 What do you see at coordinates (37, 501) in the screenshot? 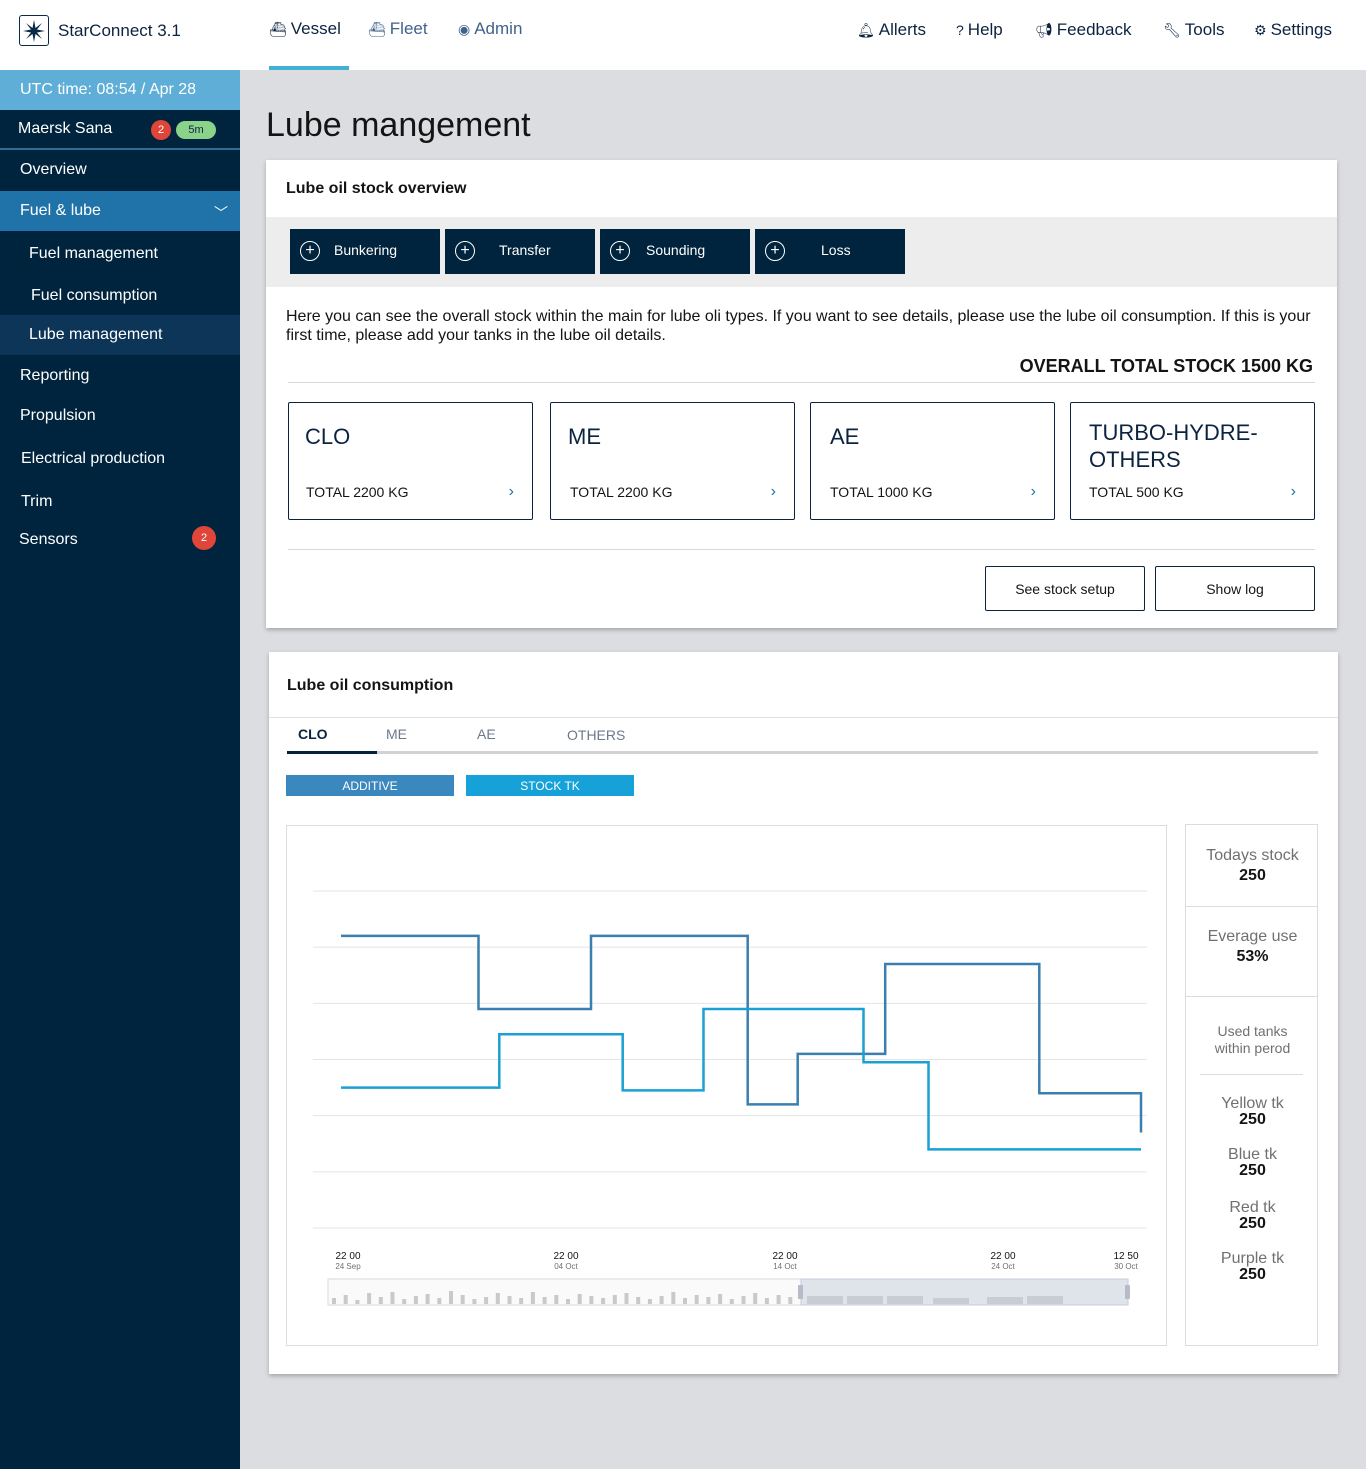
I see `sidebar-item-label: Trim` at bounding box center [37, 501].